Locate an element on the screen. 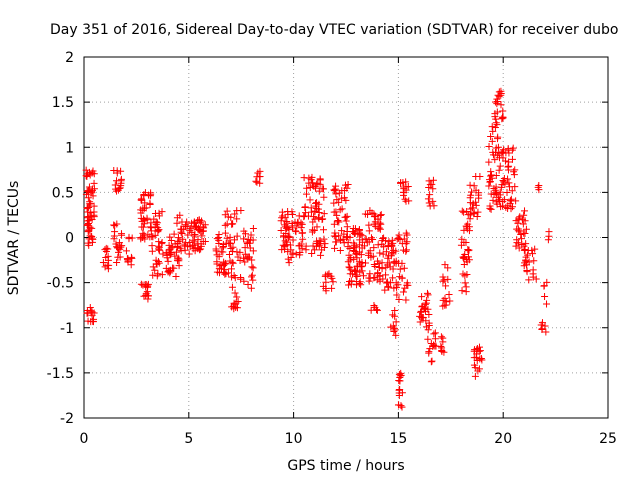 This screenshot has height=480, width=640. y-tick-label: 1 is located at coordinates (69, 148).